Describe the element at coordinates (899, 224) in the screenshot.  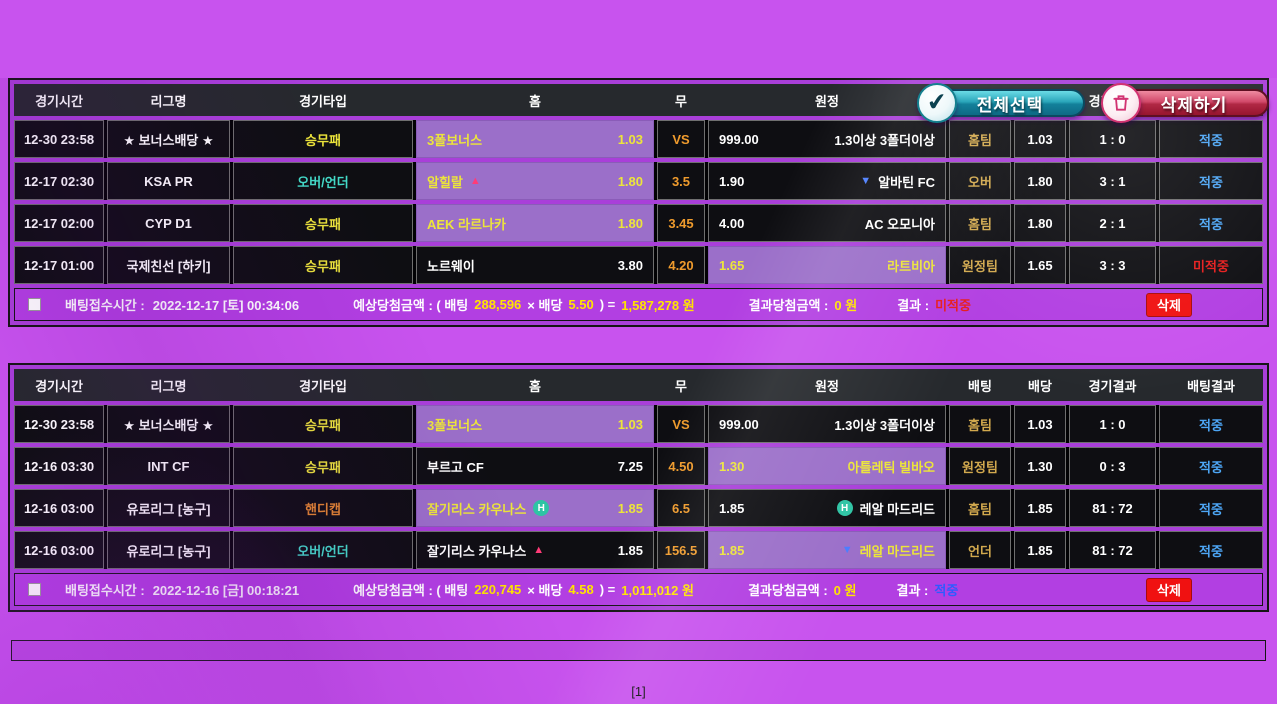
I see `team-name: AC 오모니아` at that location.